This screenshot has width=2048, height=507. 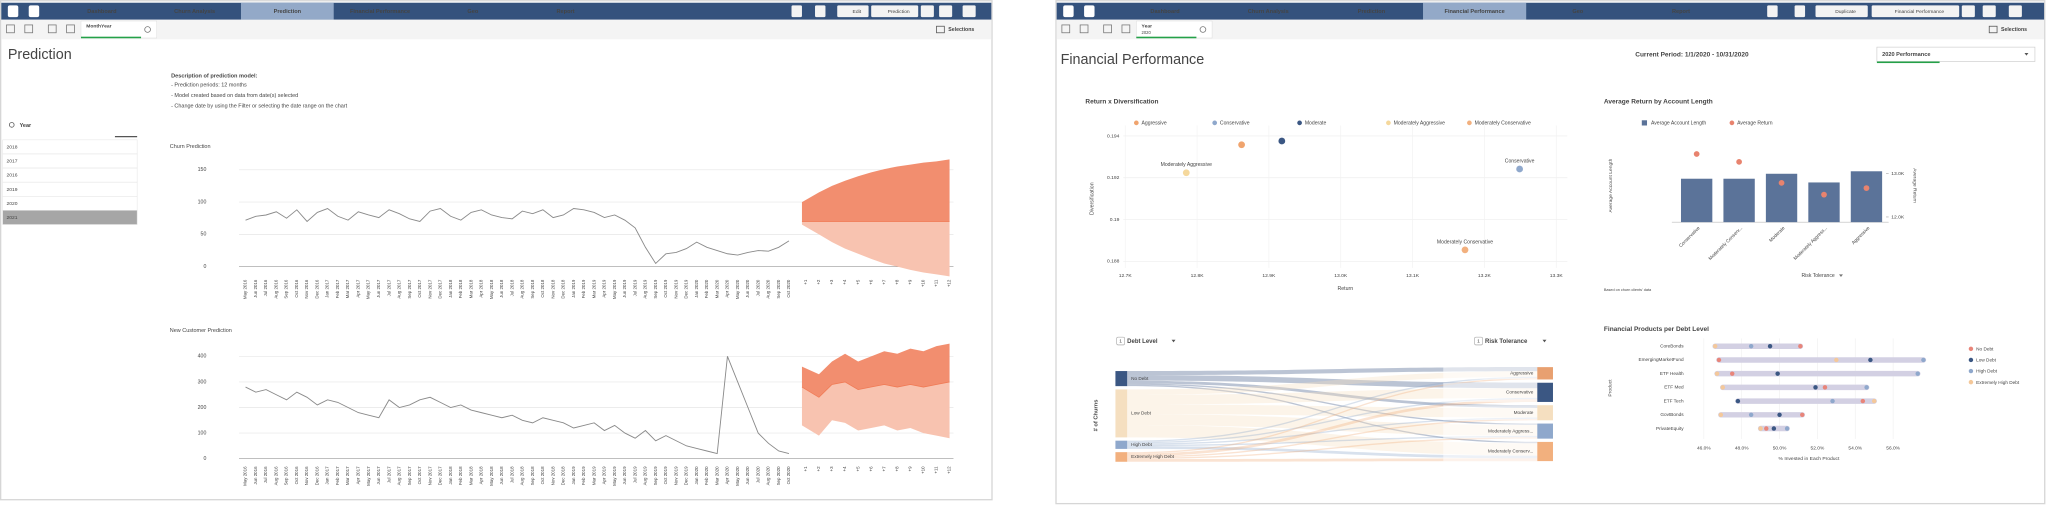 I want to click on node-label: Moderate, so click(x=1524, y=412).